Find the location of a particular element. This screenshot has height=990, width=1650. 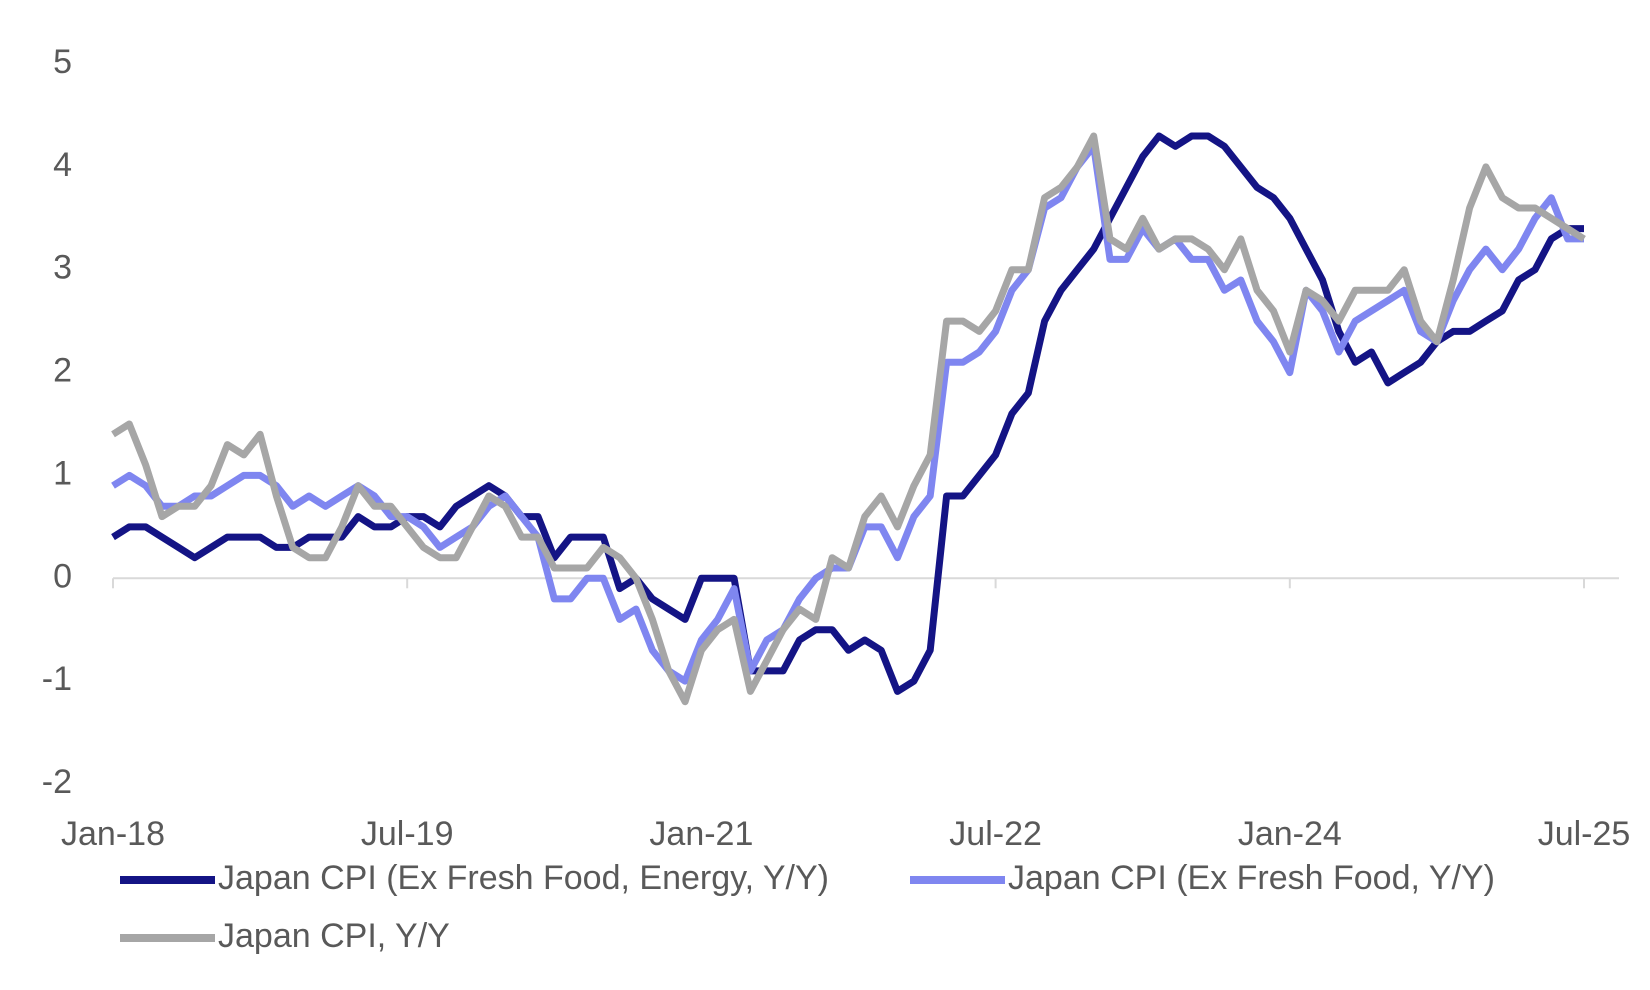

y-tick-label: 5 is located at coordinates (62, 62).